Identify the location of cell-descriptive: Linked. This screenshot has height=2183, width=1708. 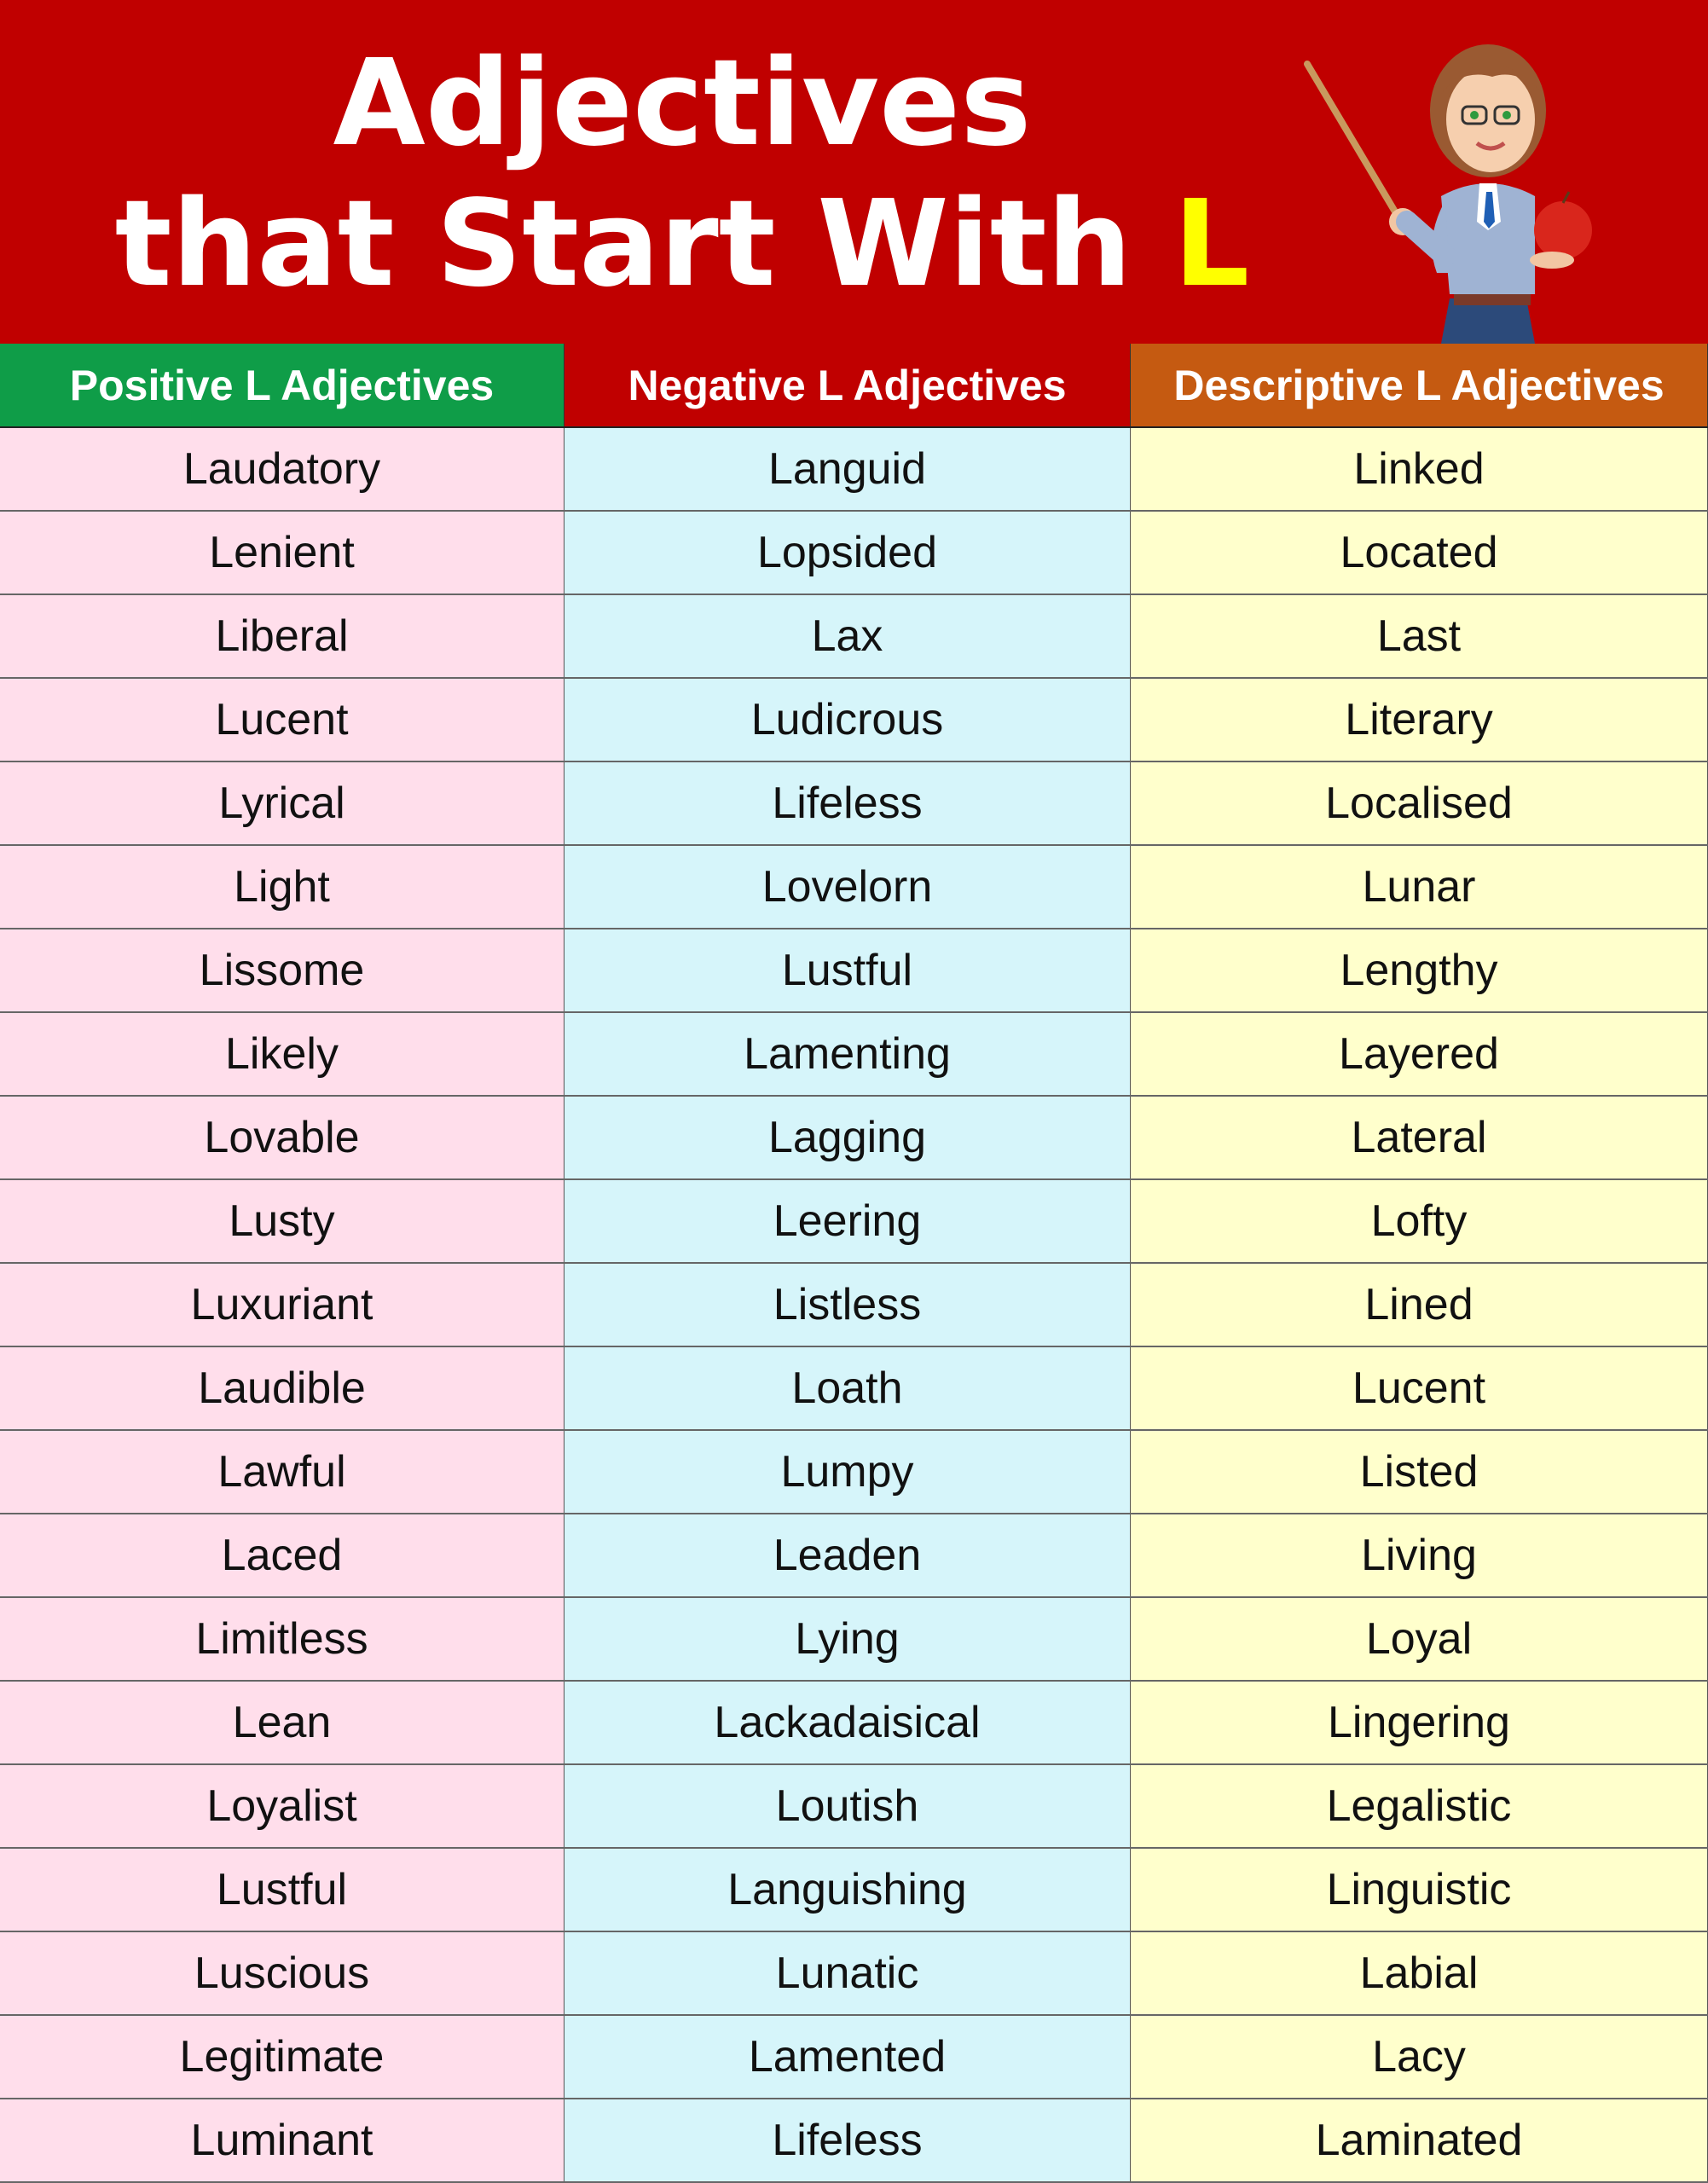
(1419, 469).